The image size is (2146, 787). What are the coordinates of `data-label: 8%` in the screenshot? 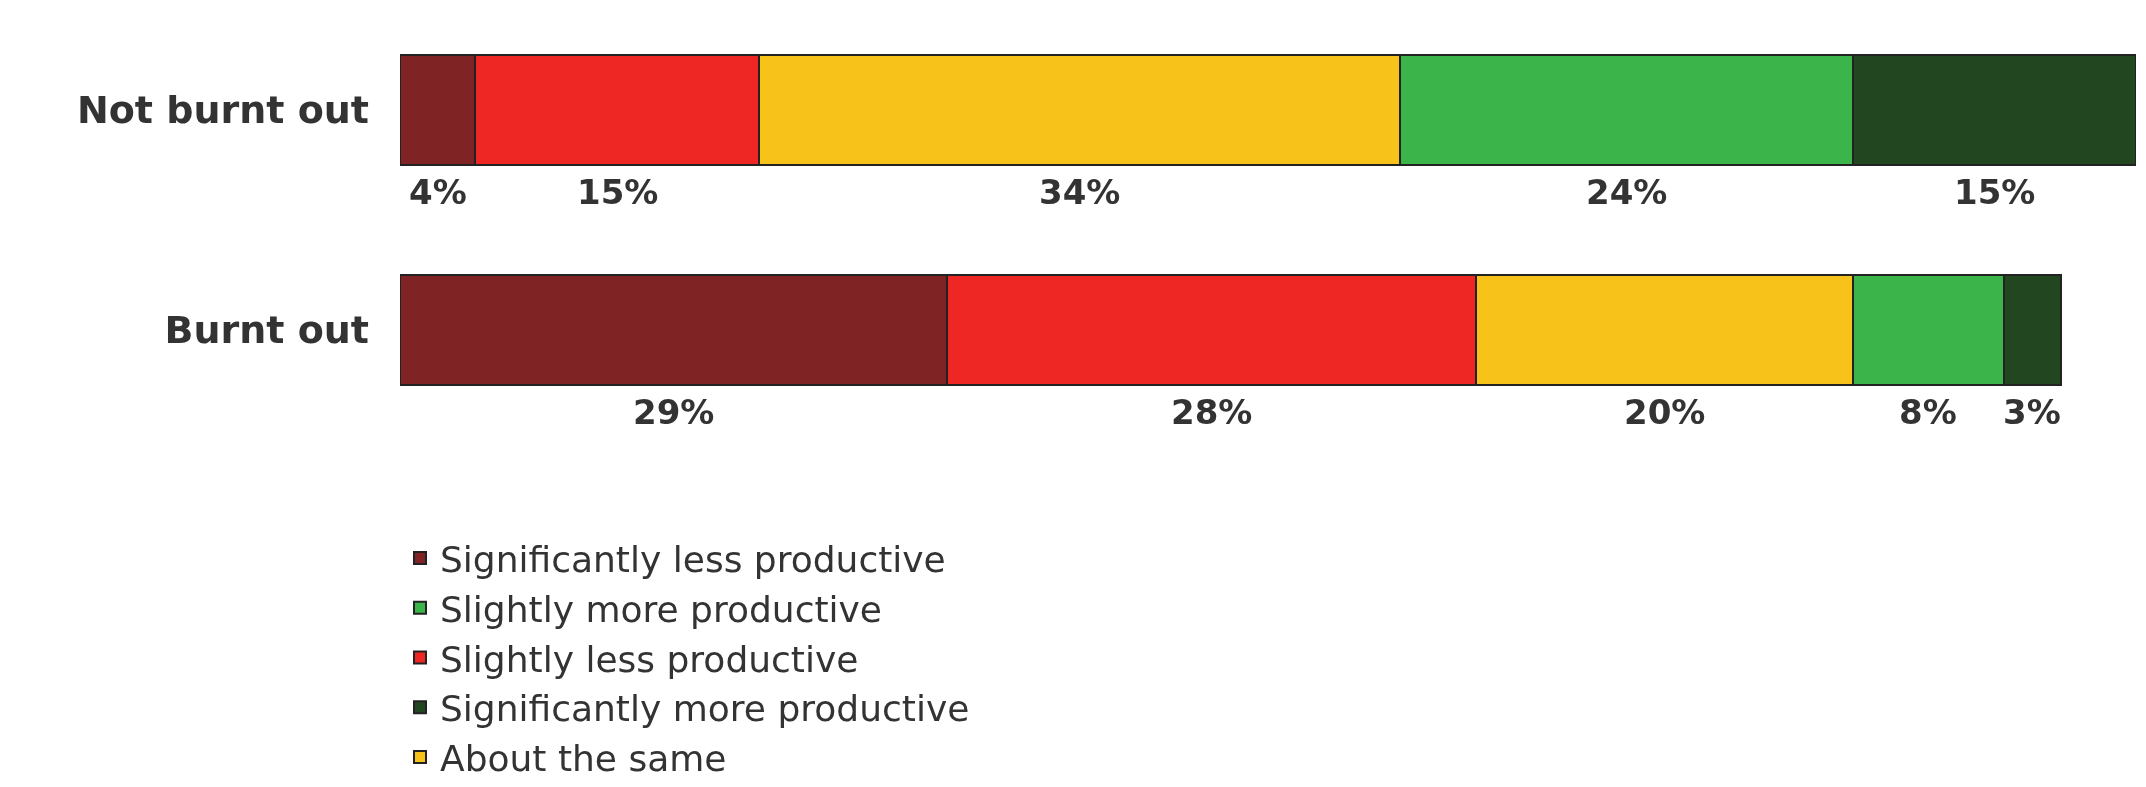 It's located at (1928, 412).